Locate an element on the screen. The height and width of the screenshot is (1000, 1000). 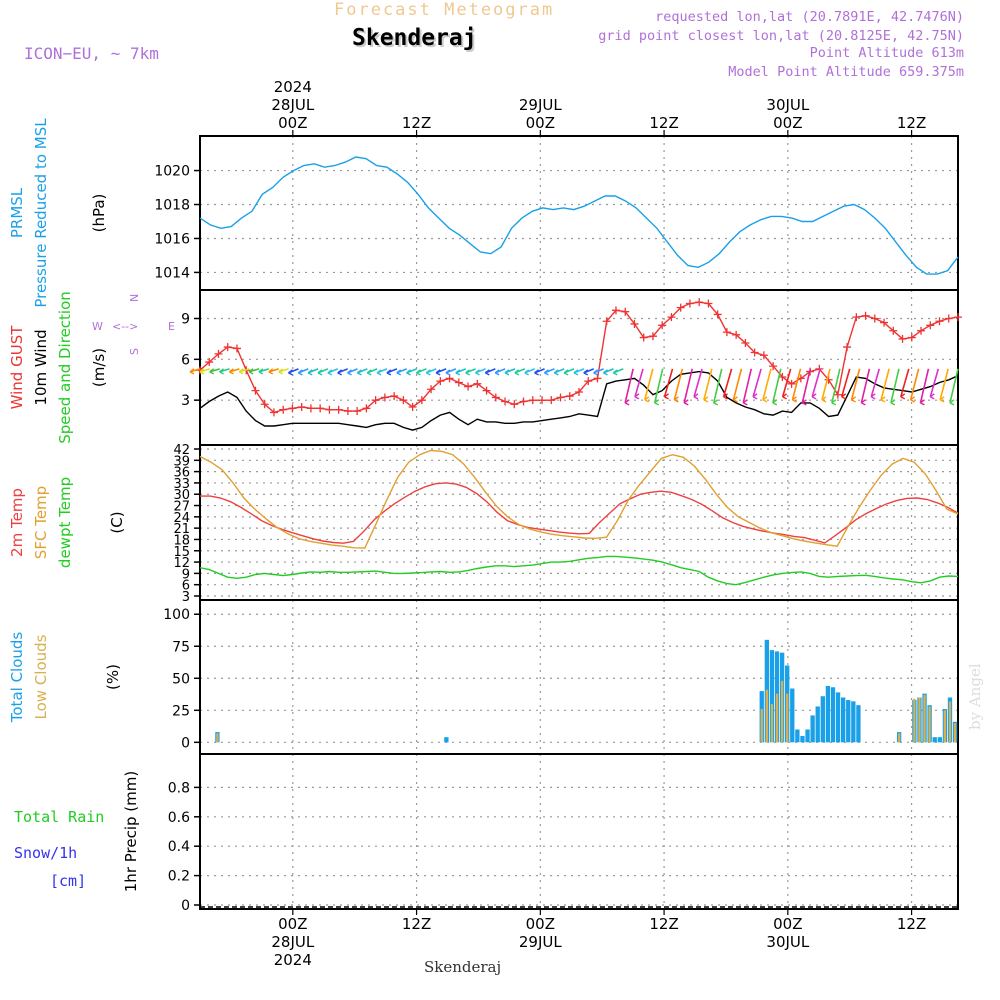
time-label-bottom: 12Z is located at coordinates (663, 924).